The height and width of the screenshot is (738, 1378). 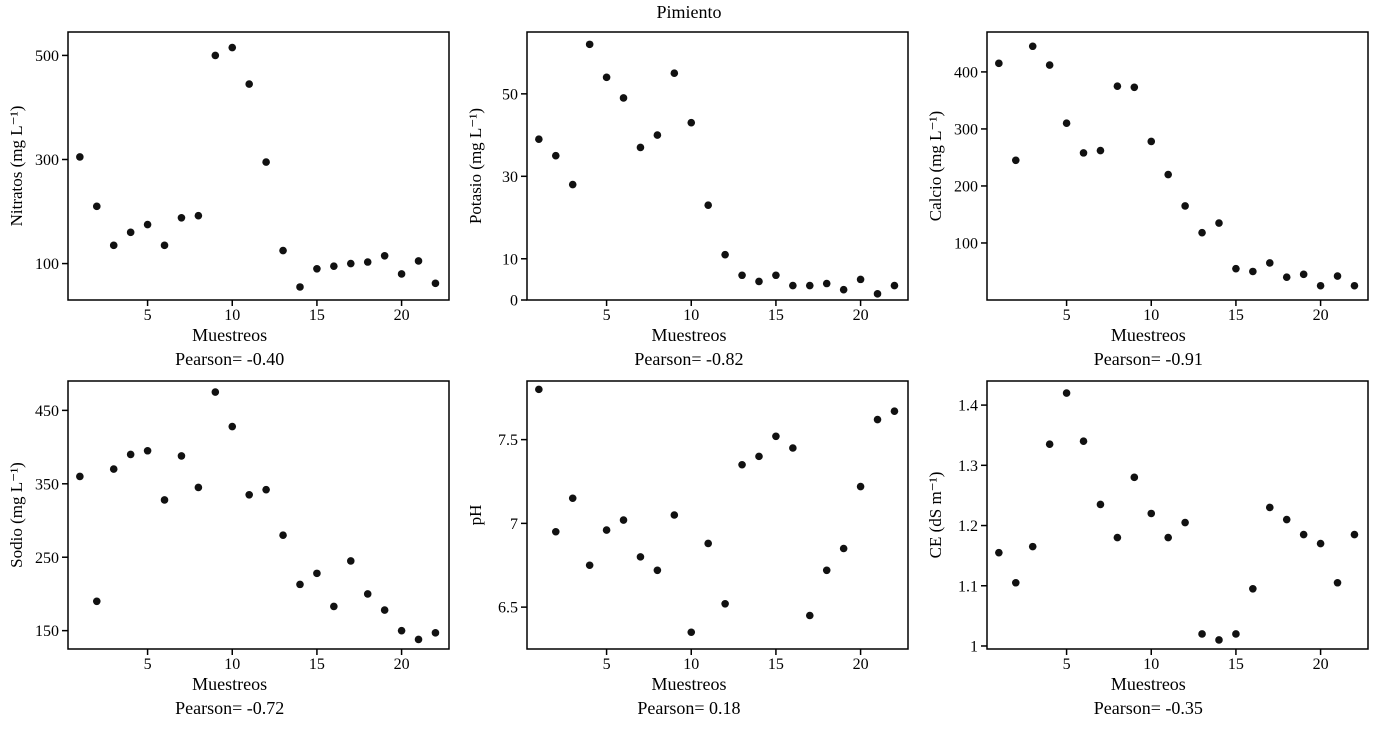 What do you see at coordinates (689, 359) in the screenshot?
I see `pearson-value: Pearson= -0.82` at bounding box center [689, 359].